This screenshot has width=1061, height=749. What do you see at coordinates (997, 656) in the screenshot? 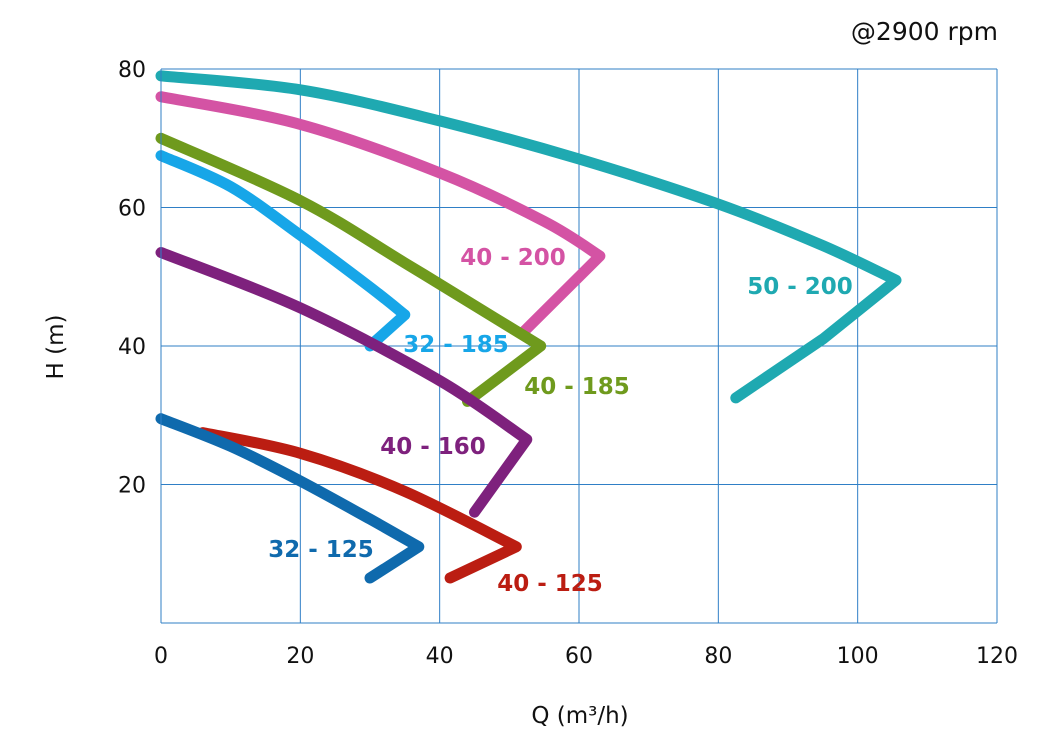
I see `x-tick-label: 120` at bounding box center [997, 656].